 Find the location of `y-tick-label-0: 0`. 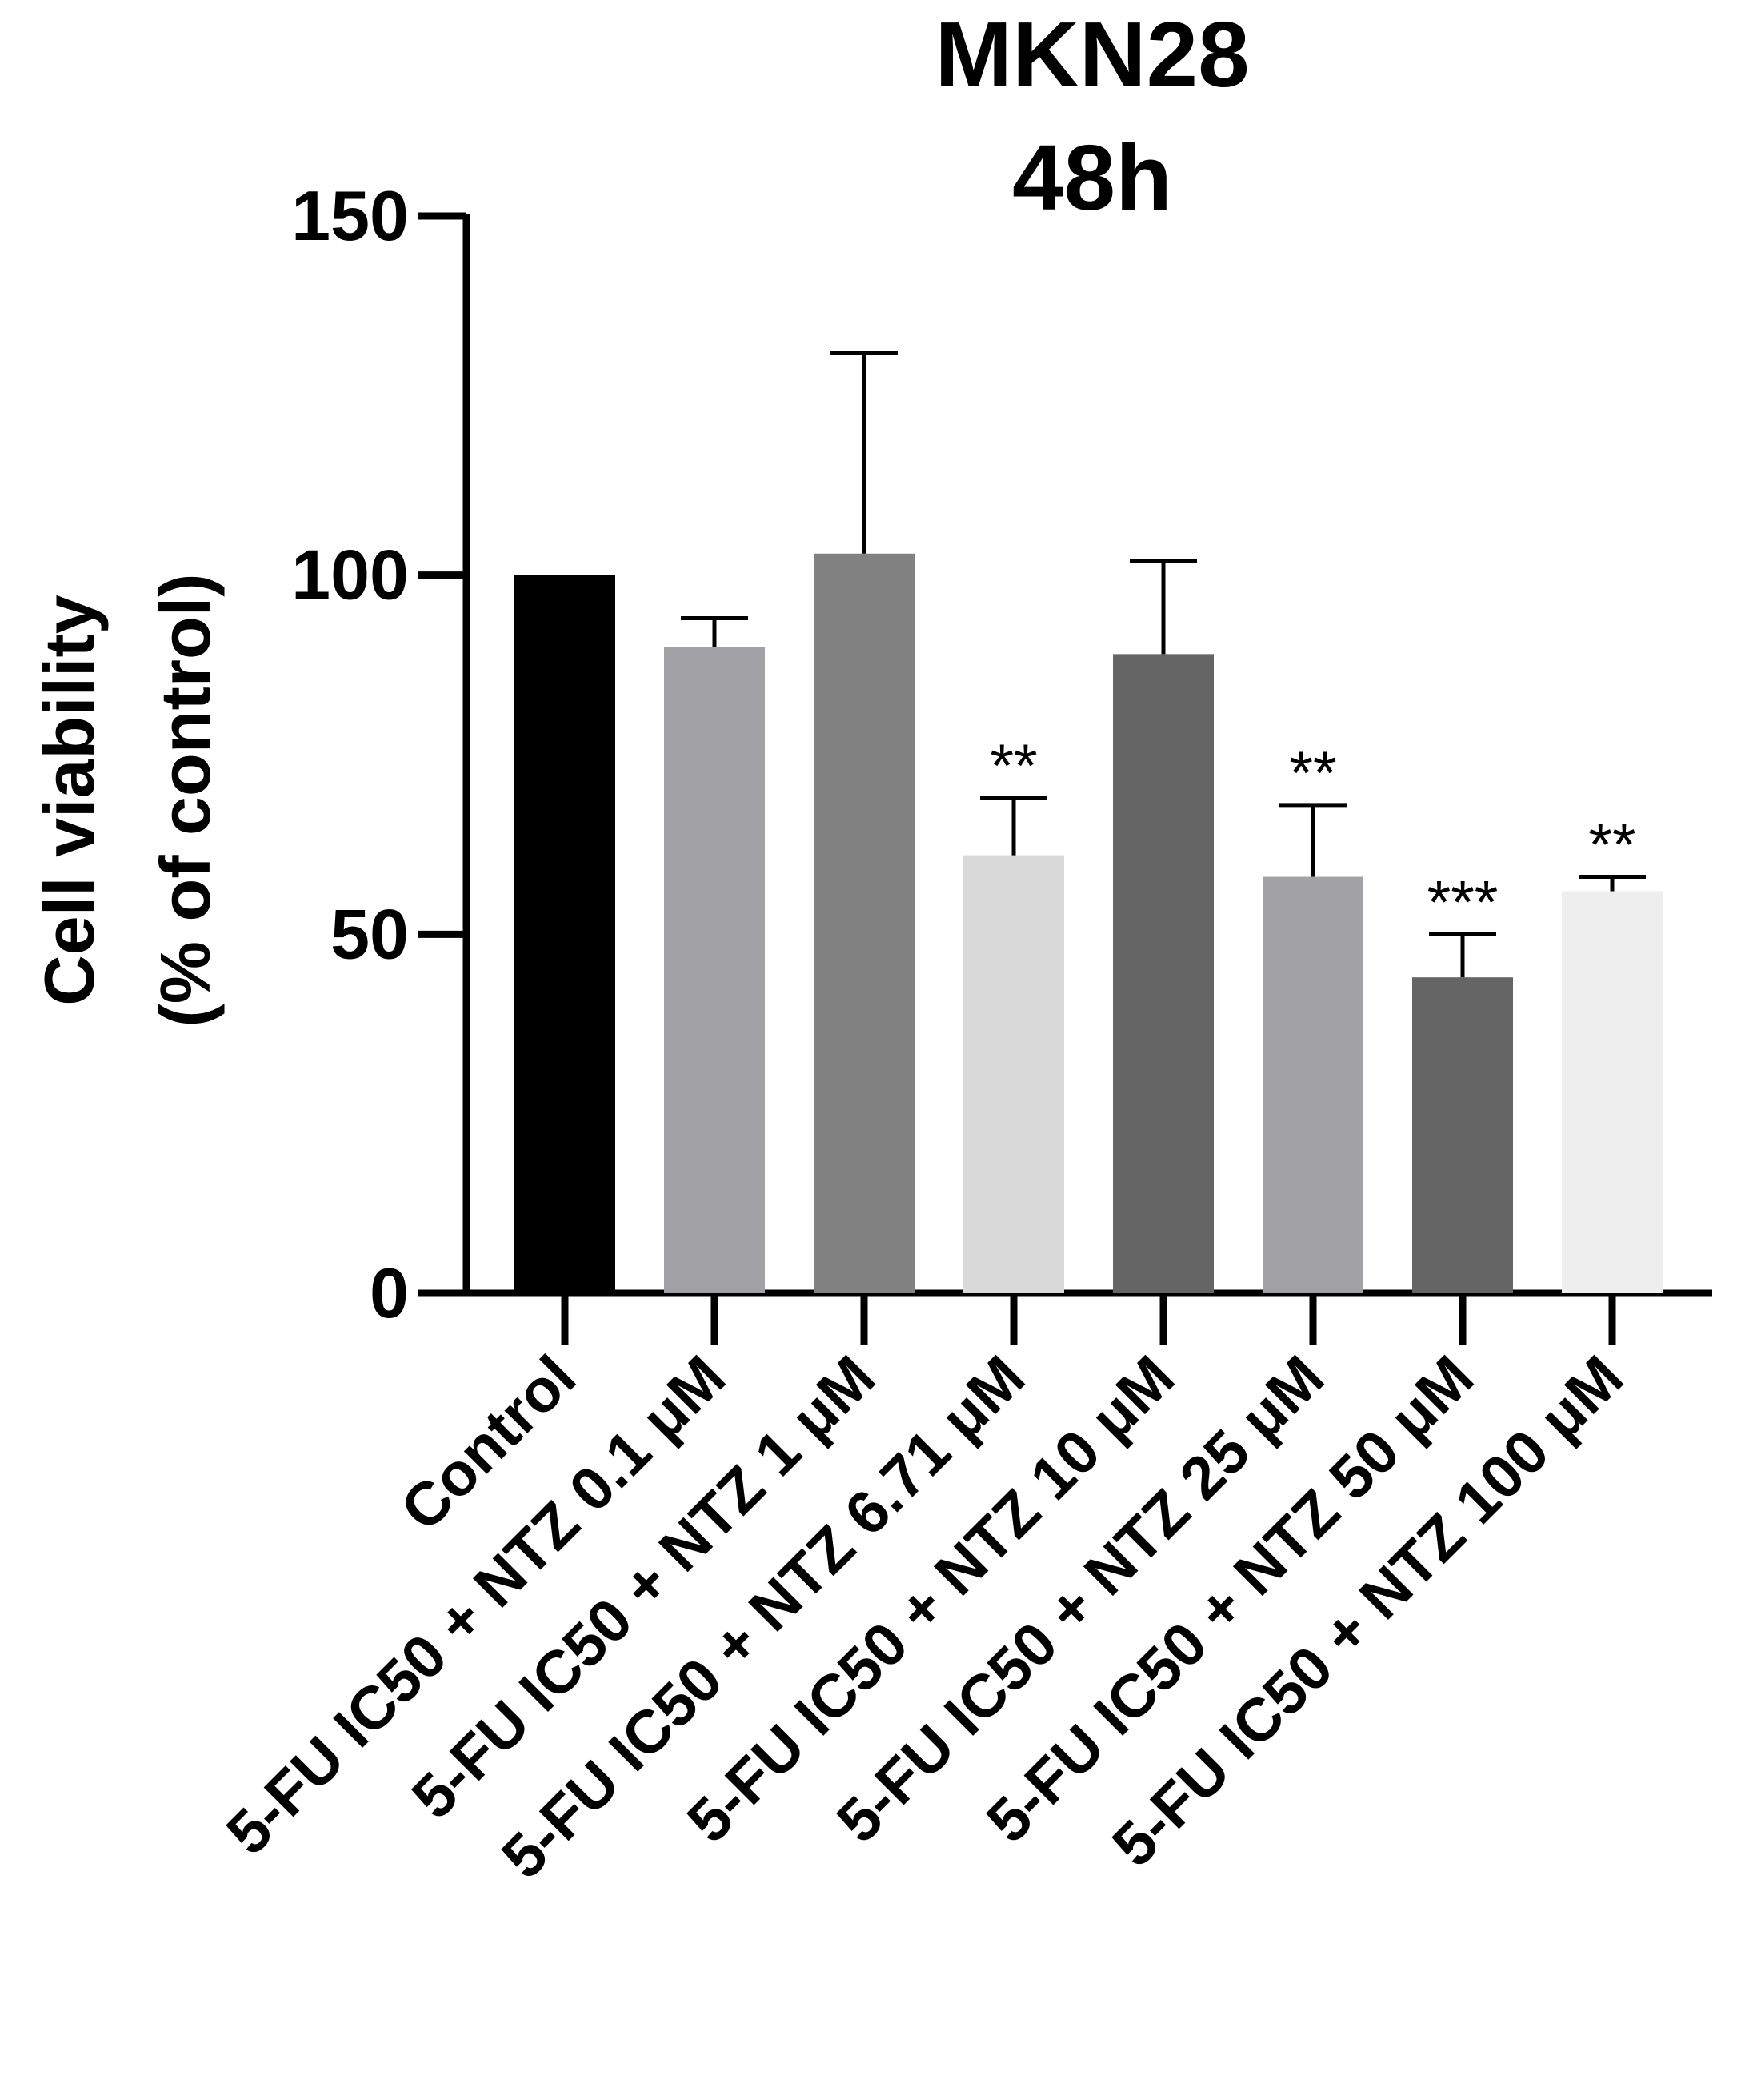

y-tick-label-0: 0 is located at coordinates (390, 1293).